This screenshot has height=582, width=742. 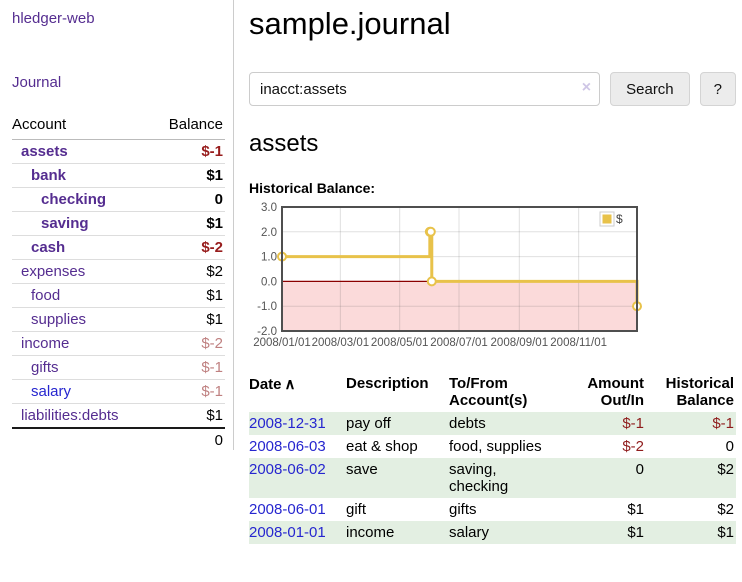 What do you see at coordinates (65, 223) in the screenshot?
I see `account-link-saving: saving` at bounding box center [65, 223].